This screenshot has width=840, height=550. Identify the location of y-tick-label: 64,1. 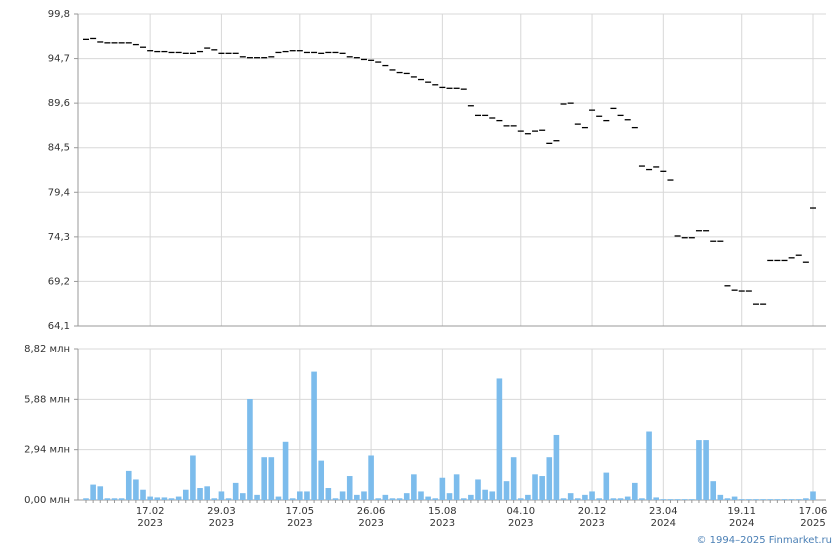
(59, 326).